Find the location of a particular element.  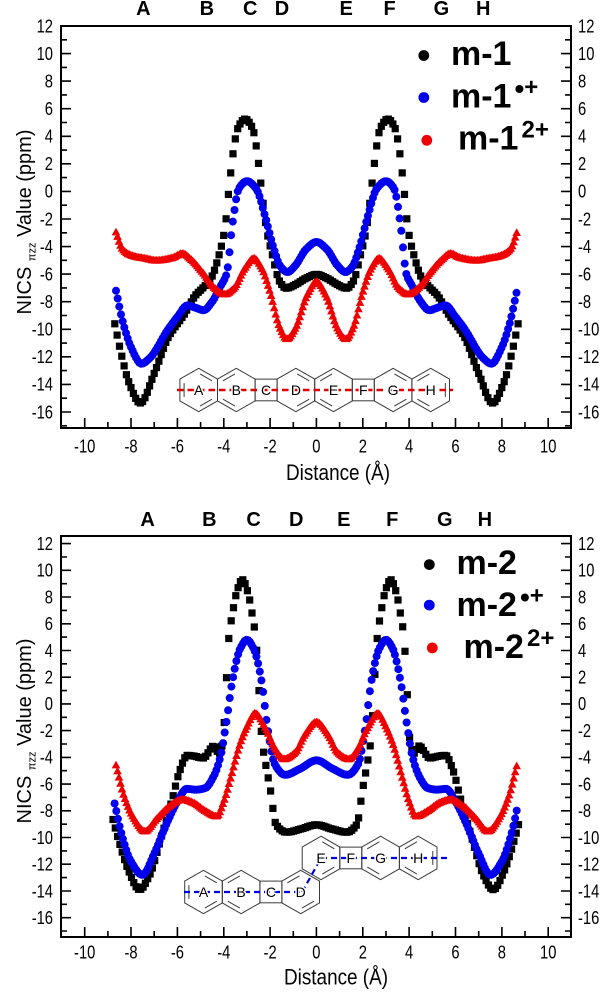

svg-text:m-1•+: m-1 •+ is located at coordinates (494, 94).